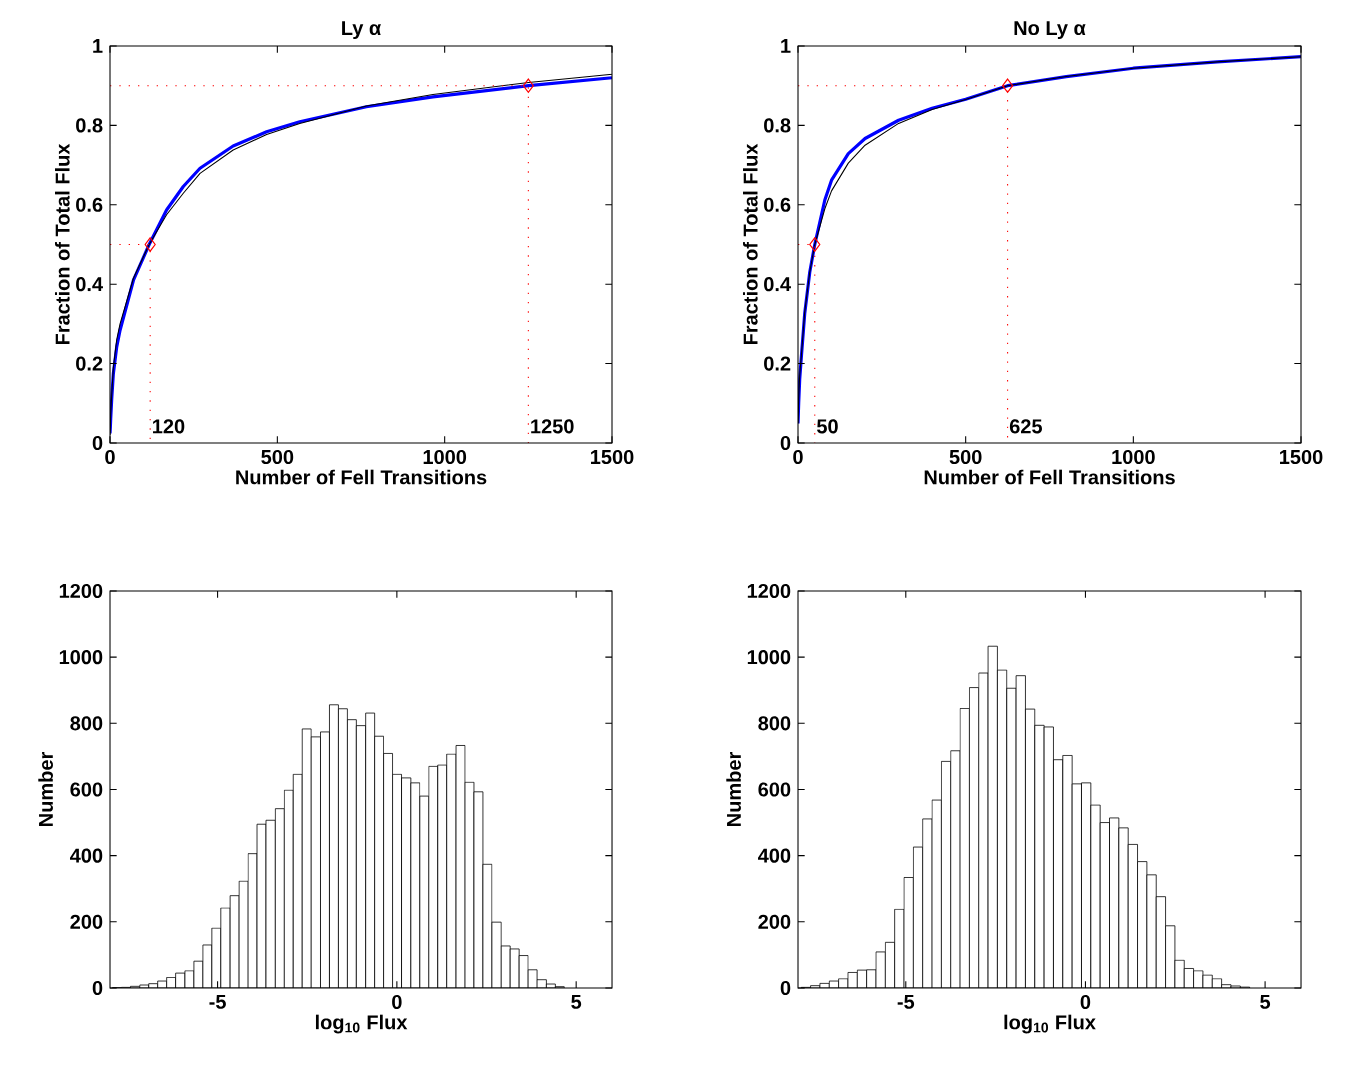  Describe the element at coordinates (1050, 30) in the screenshot. I see `chart-title: No Ly α` at that location.